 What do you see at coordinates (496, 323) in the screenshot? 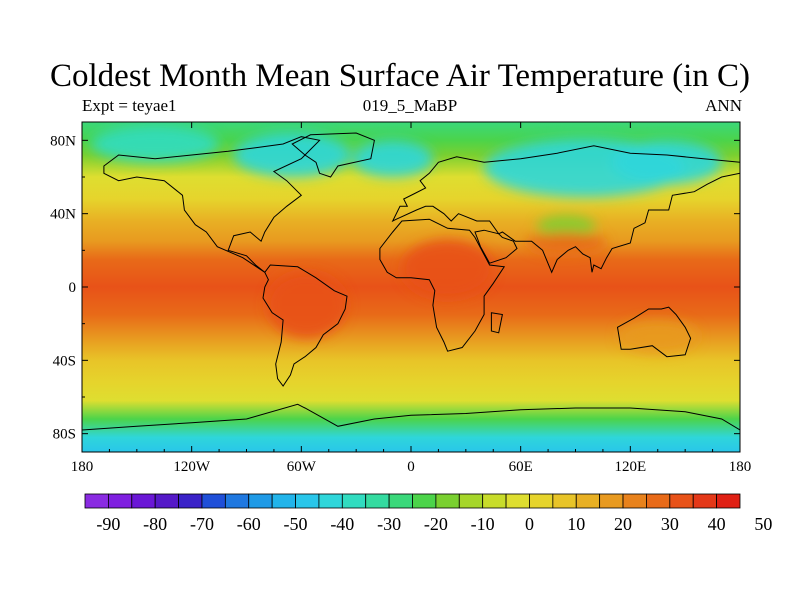
I see `coastline-madagascar` at bounding box center [496, 323].